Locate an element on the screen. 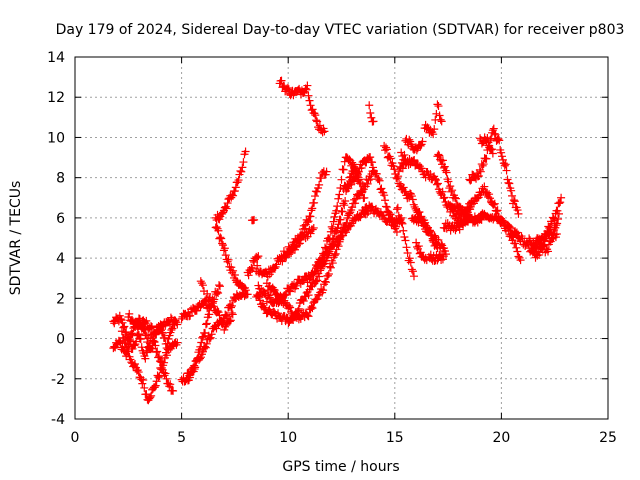 The height and width of the screenshot is (480, 640). x-tick-label: 5 is located at coordinates (181, 438).